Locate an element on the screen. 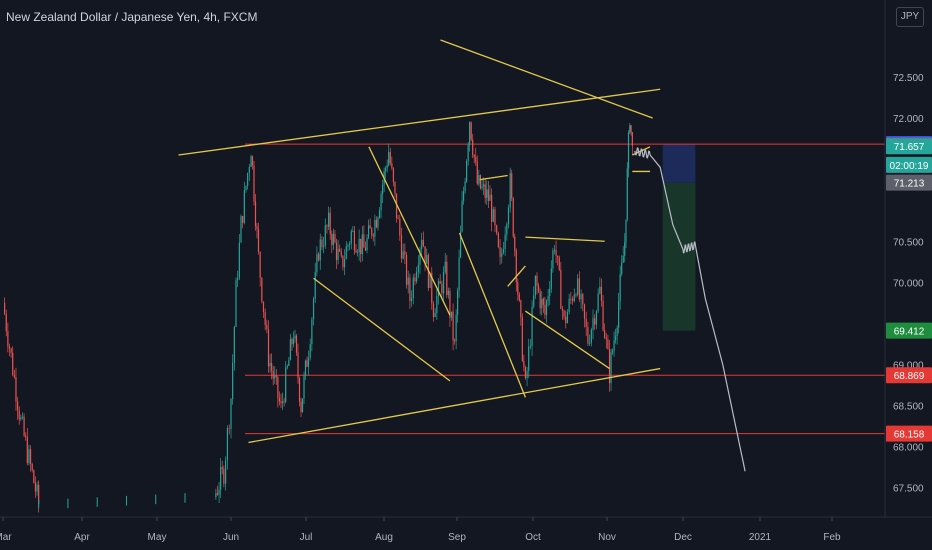 The width and height of the screenshot is (932, 550). price-axis is located at coordinates (908, 275).